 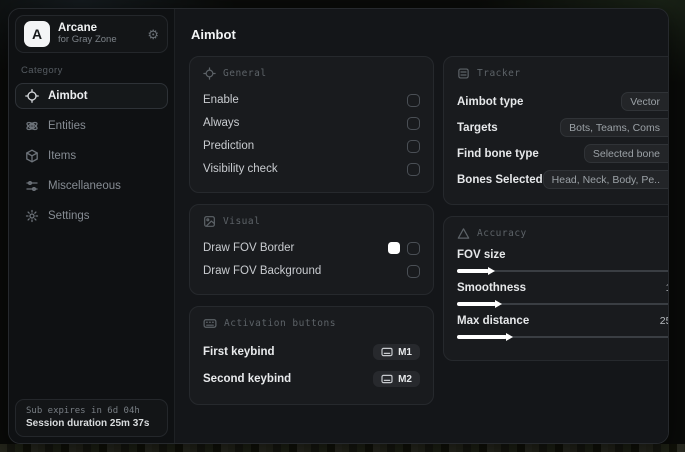 I want to click on brand-subtitle: for Gray Zone, so click(x=87, y=40).